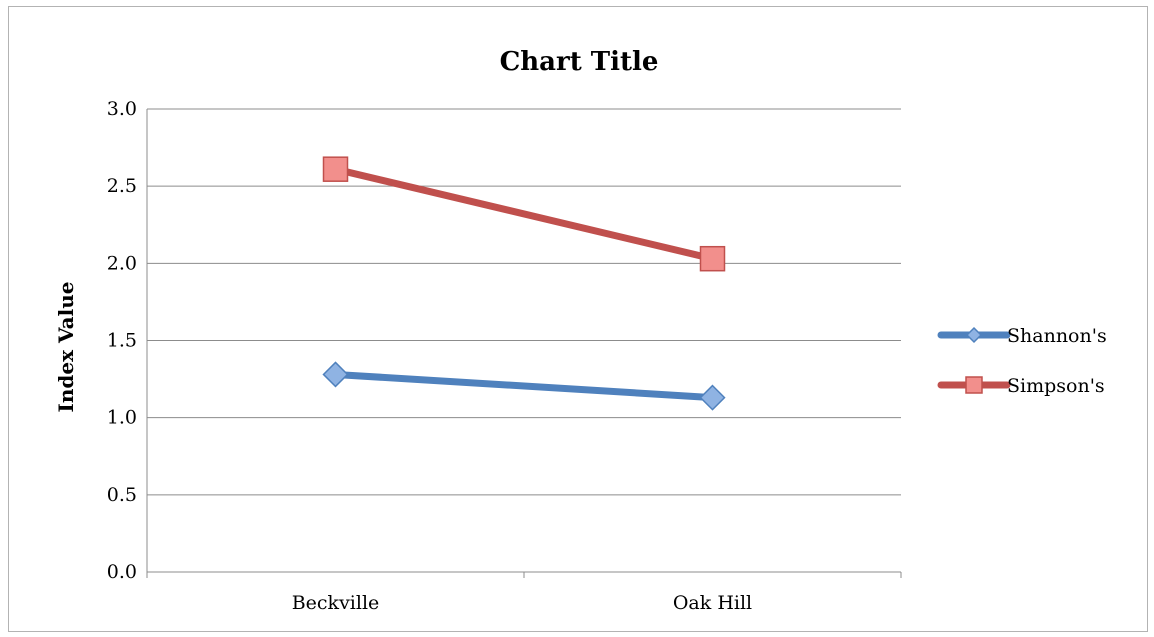  I want to click on legend-item-0: Shannon's, so click(1022, 336).